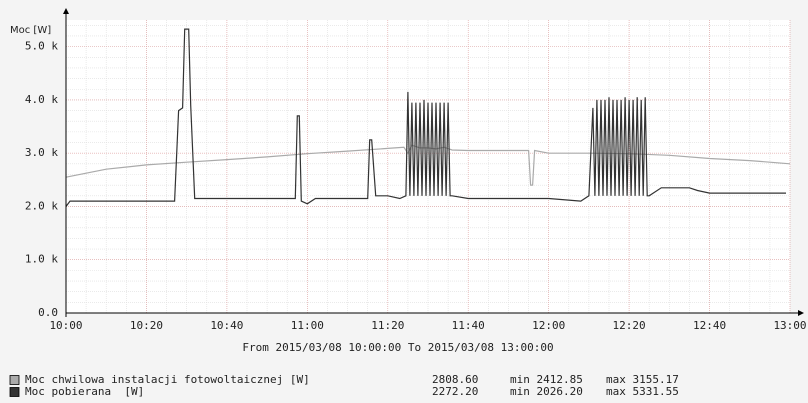 Image resolution: width=808 pixels, height=403 pixels. Describe the element at coordinates (629, 325) in the screenshot. I see `x-tick-label: 12:20` at that location.